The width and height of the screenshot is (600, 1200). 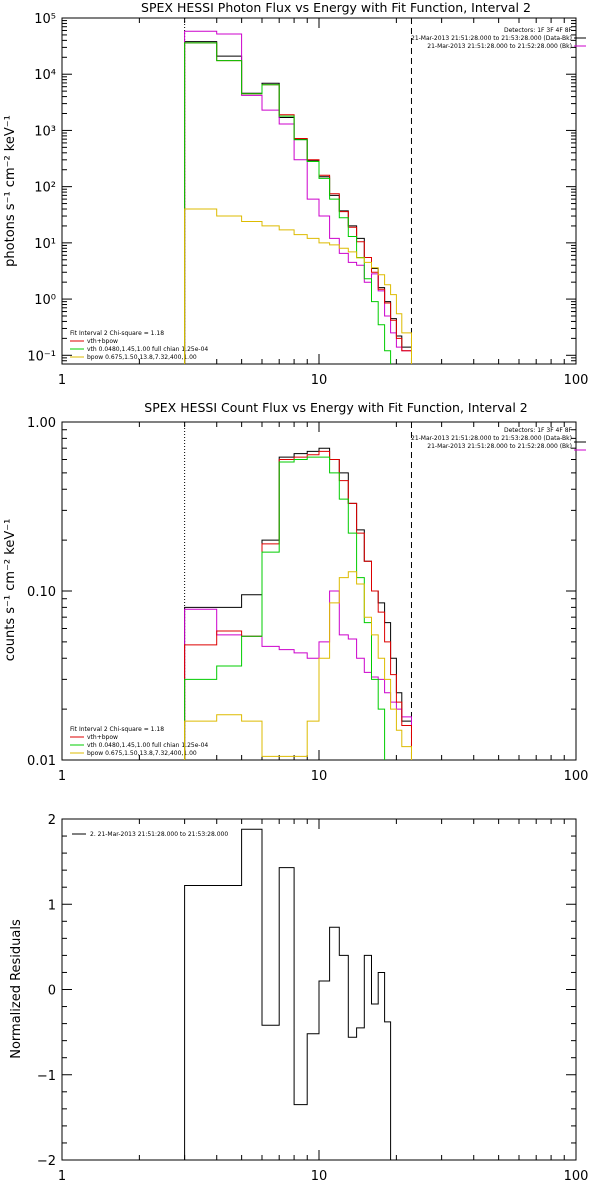 What do you see at coordinates (45, 244) in the screenshot?
I see `y-tick-label: 10¹` at bounding box center [45, 244].